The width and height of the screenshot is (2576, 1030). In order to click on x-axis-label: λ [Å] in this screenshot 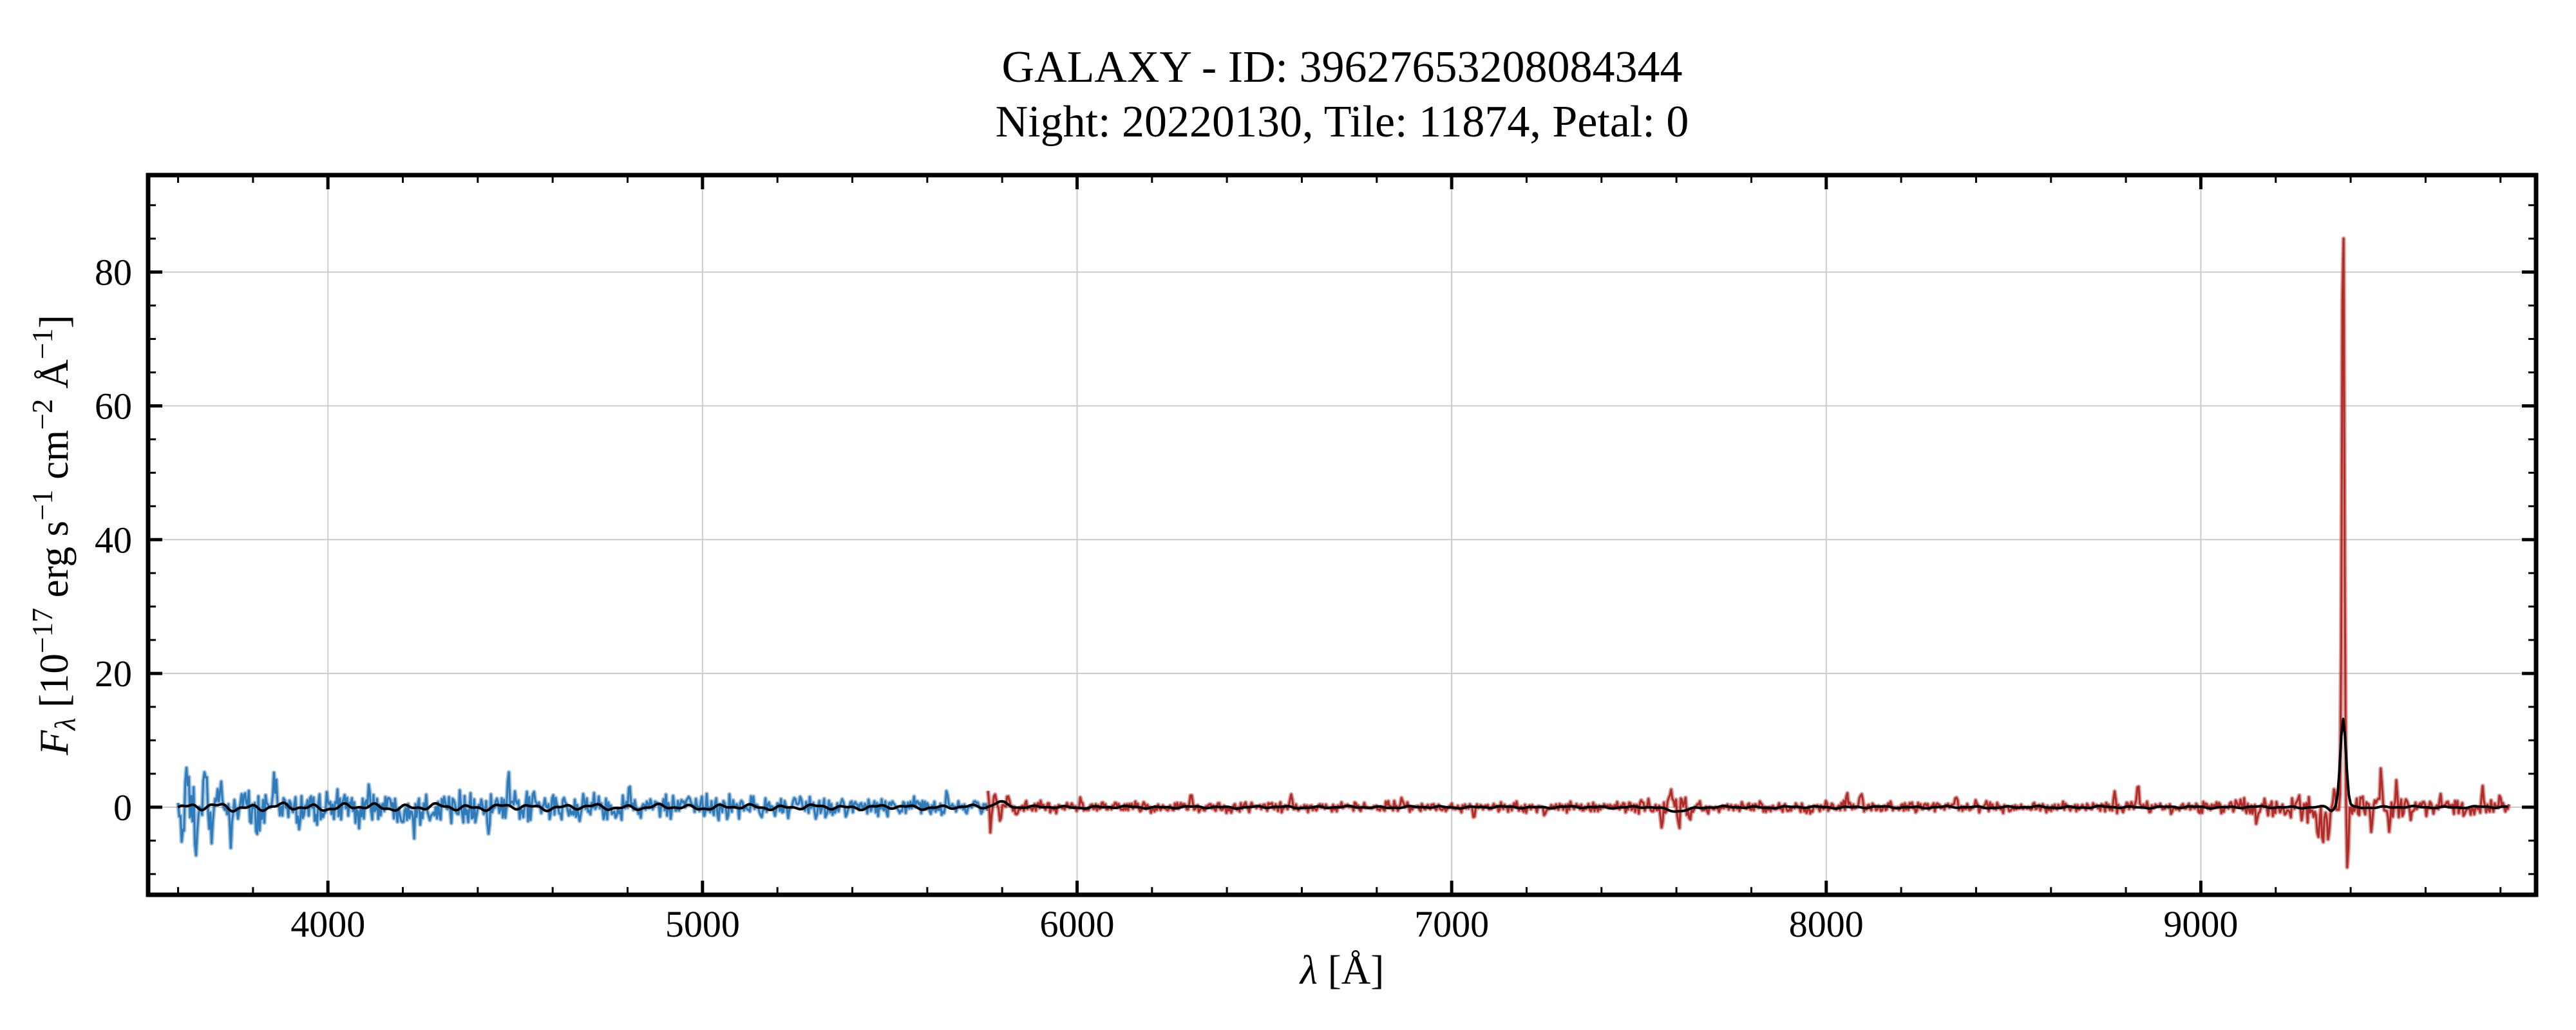, I will do `click(1342, 970)`.